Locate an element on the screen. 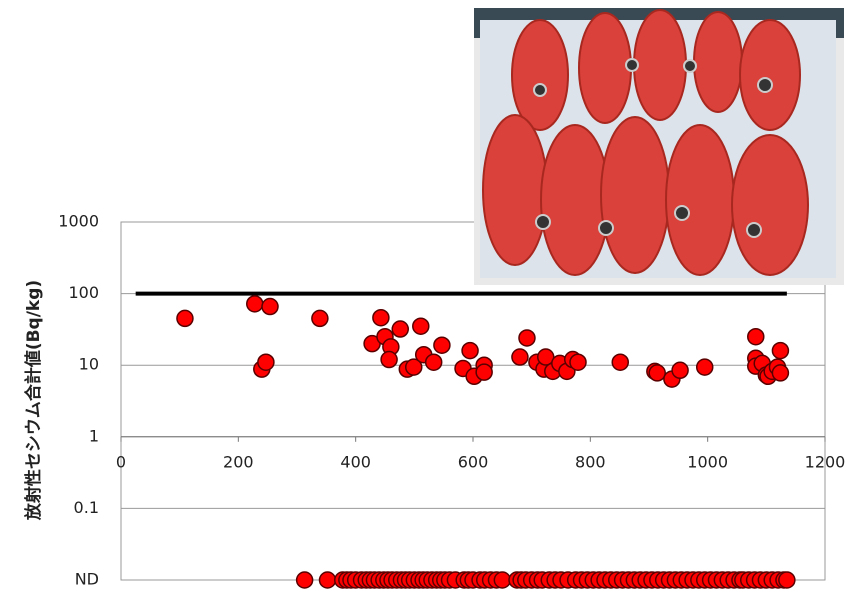 This screenshot has height=594, width=848. x-tick-label: 0 is located at coordinates (121, 461).